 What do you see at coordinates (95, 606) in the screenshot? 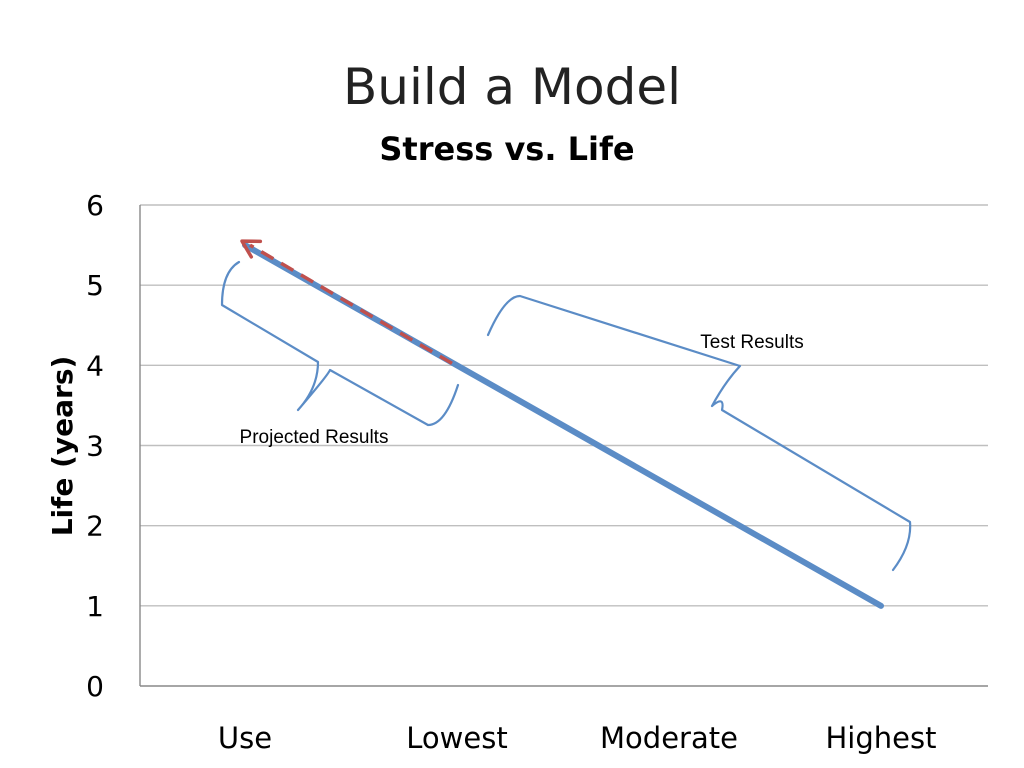
I see `y-tick-label: 1` at bounding box center [95, 606].